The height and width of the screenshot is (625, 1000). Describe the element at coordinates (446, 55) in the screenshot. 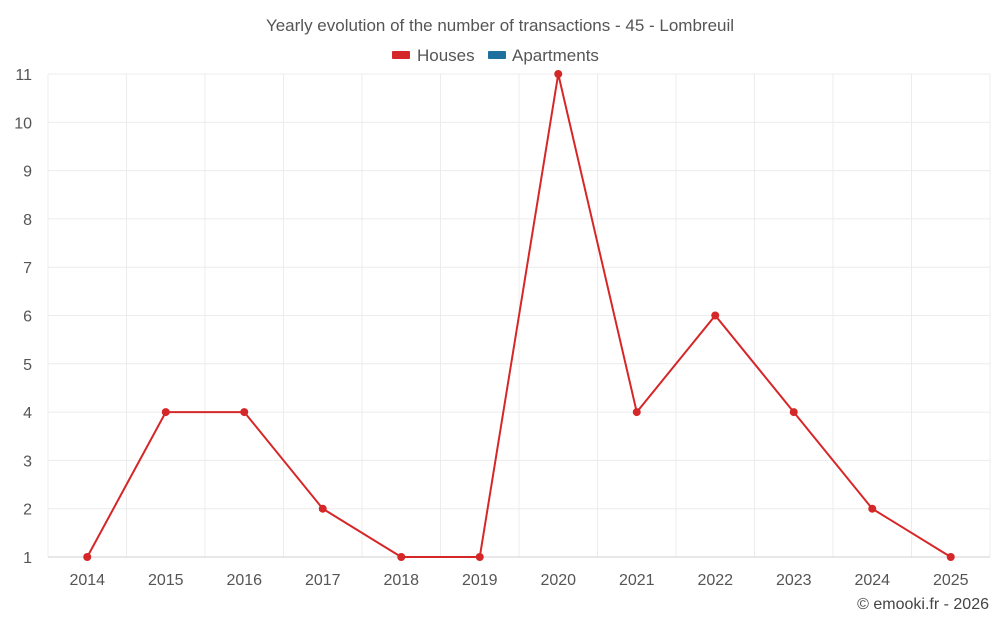

I see `legend-label-houses: Houses` at that location.